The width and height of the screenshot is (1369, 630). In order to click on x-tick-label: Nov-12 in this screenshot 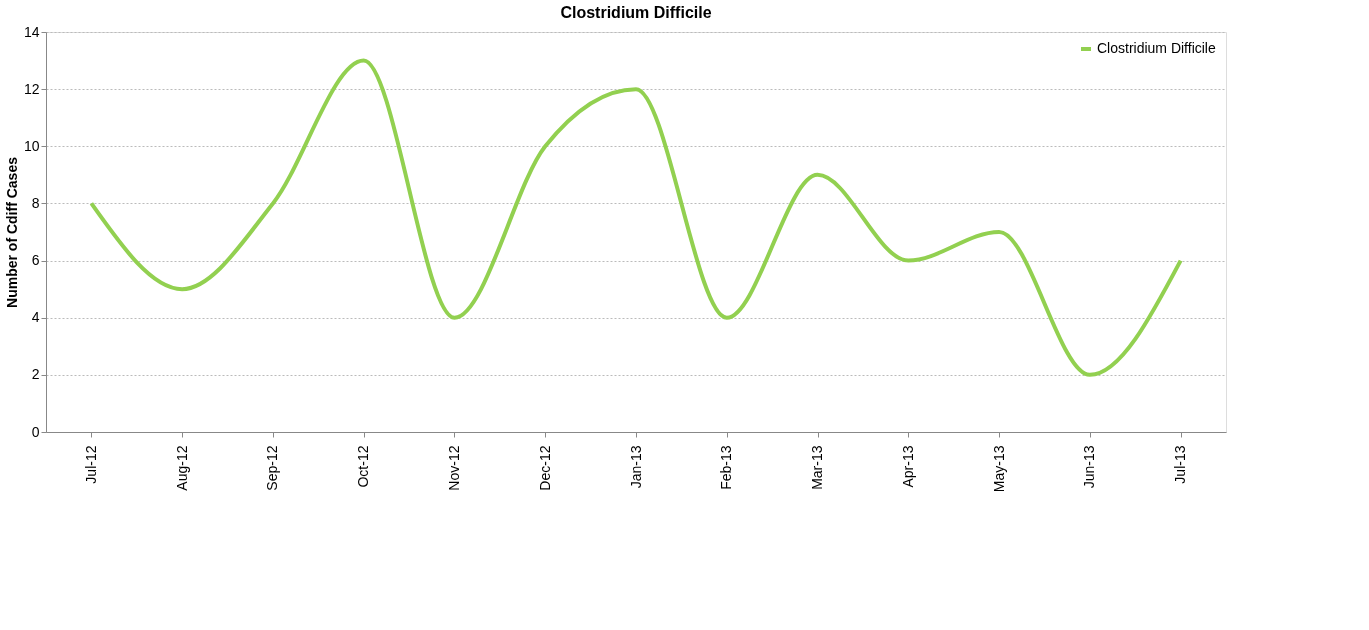, I will do `click(453, 468)`.